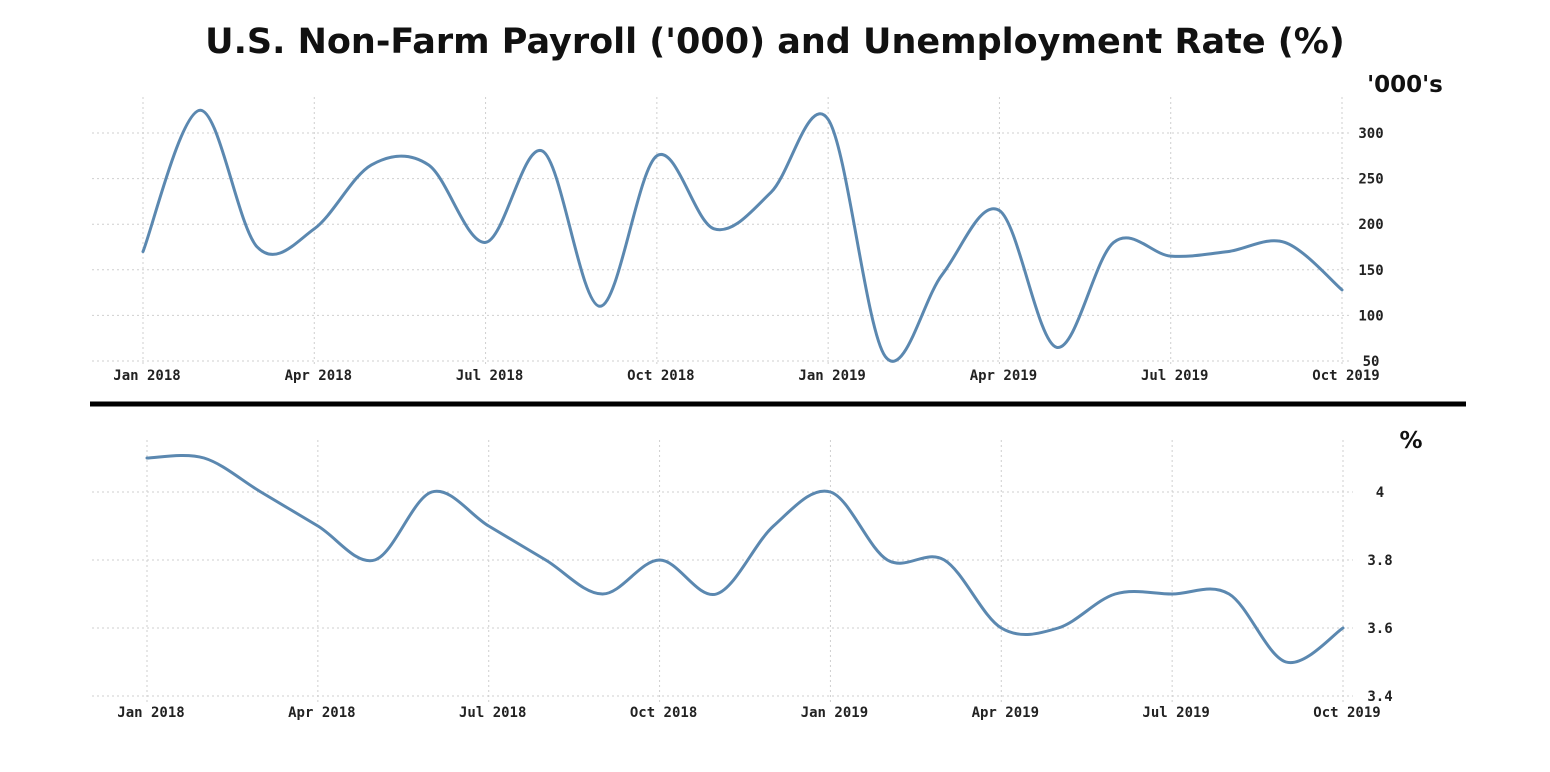 This screenshot has width=1550, height=772. What do you see at coordinates (1410, 441) in the screenshot?
I see `unemployment-unit-label: %` at bounding box center [1410, 441].